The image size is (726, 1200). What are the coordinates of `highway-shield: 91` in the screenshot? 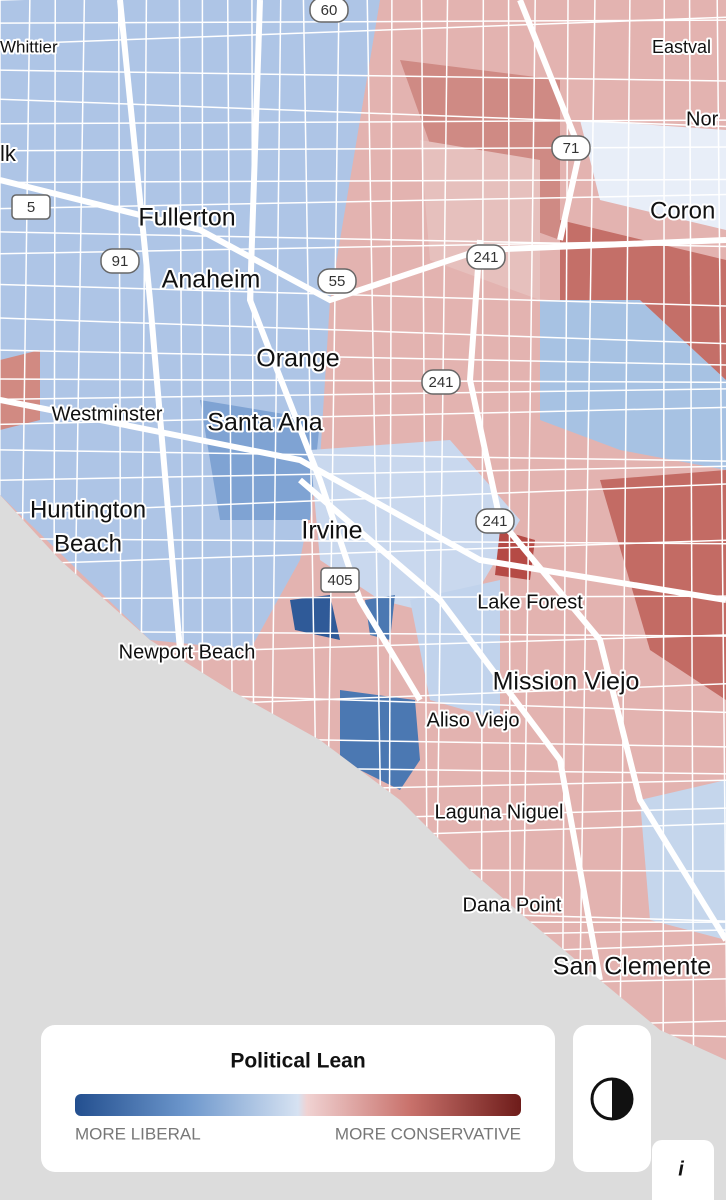 It's located at (120, 261).